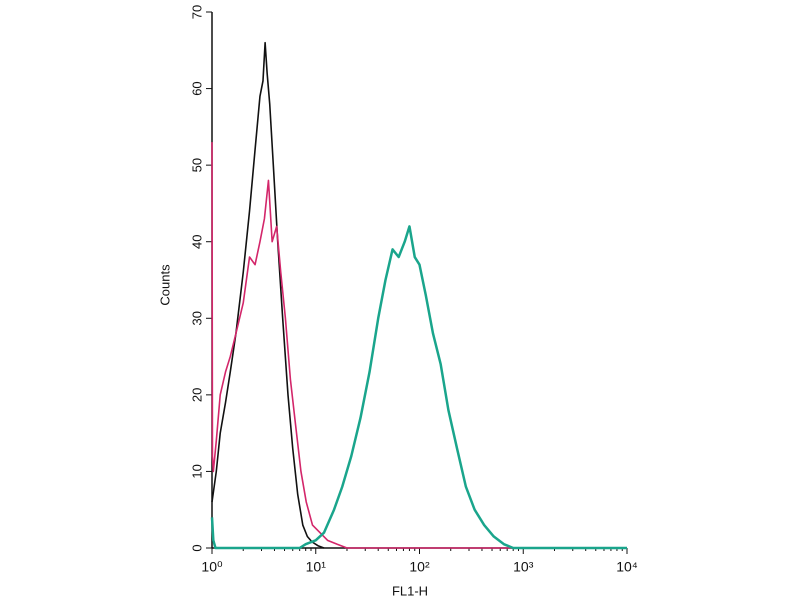 The height and width of the screenshot is (600, 800). What do you see at coordinates (196, 12) in the screenshot?
I see `y-tick-label: 70` at bounding box center [196, 12].